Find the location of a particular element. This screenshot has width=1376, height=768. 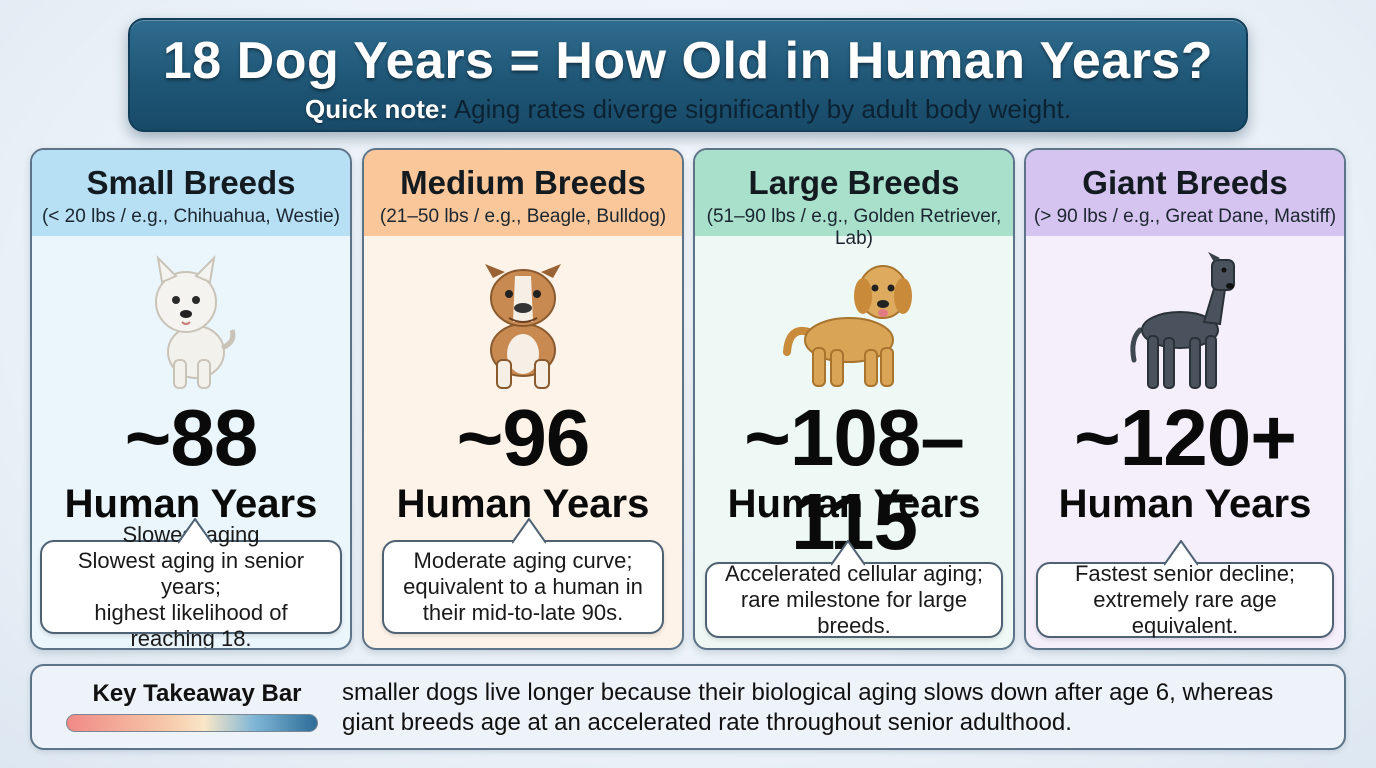

note-line: Slowest aging in senior years; is located at coordinates (191, 573).